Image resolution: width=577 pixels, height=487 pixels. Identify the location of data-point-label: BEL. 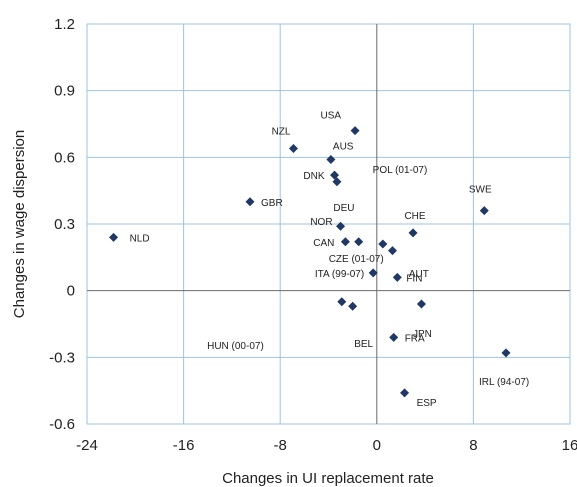
(363, 344).